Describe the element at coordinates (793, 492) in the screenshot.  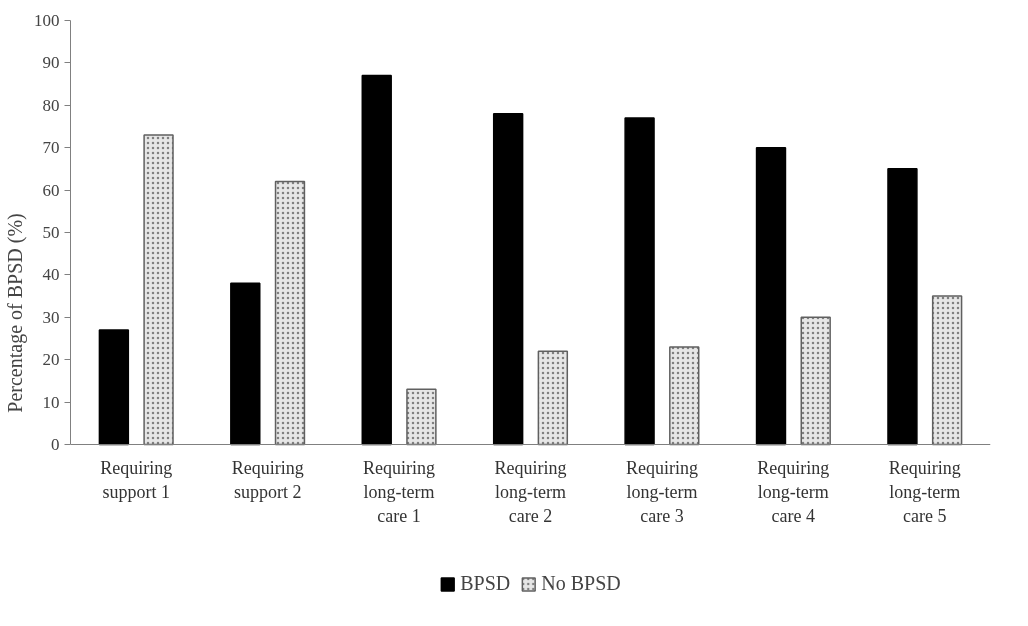
I see `x-tick-label: Requiring long-term care 4` at that location.